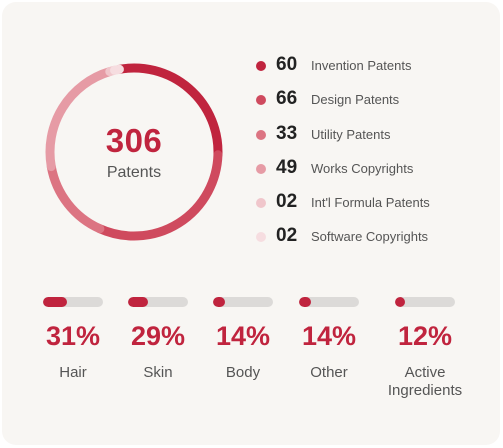 Image resolution: width=503 pixels, height=448 pixels. I want to click on stat-label: Skin, so click(158, 372).